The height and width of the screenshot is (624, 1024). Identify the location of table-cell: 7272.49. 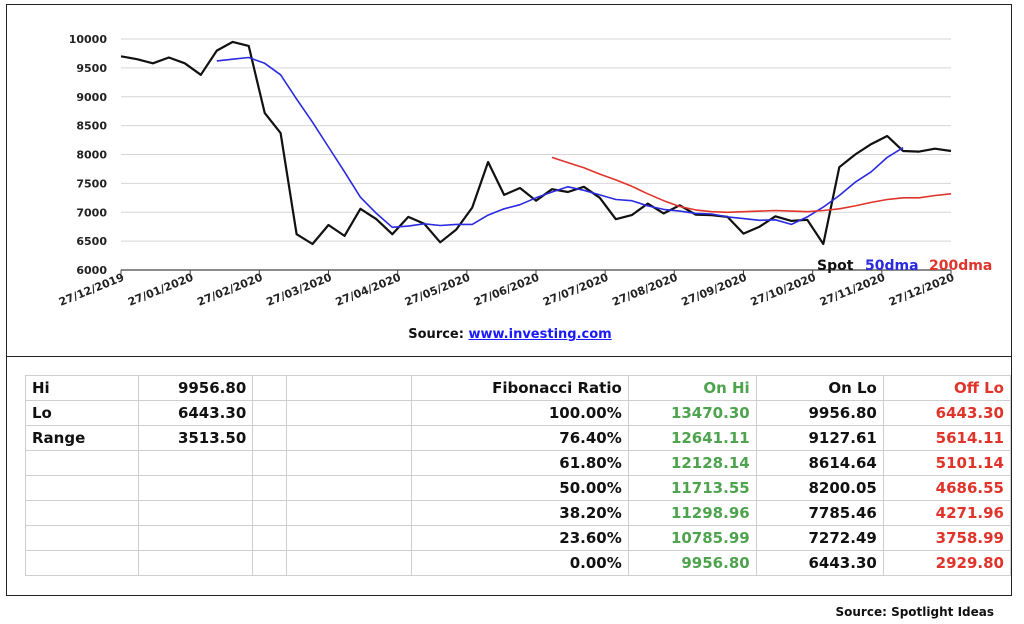
(819, 538).